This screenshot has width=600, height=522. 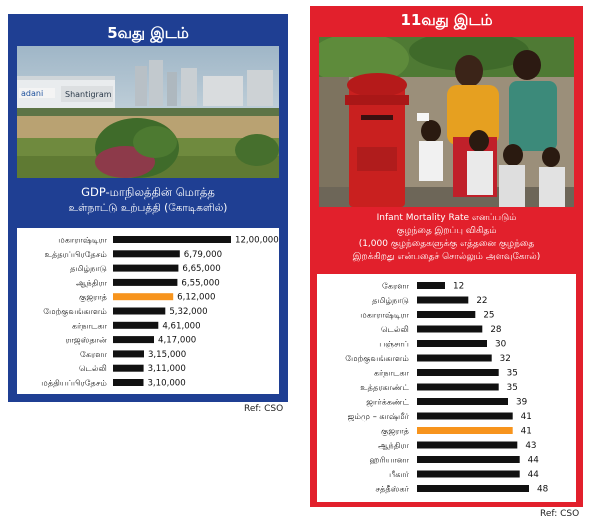 I want to click on bar-label: ஹரியானா, so click(x=390, y=460).